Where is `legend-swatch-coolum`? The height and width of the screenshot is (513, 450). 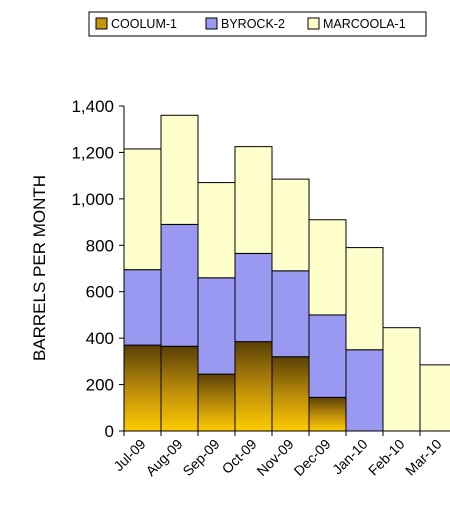 legend-swatch-coolum is located at coordinates (101, 23).